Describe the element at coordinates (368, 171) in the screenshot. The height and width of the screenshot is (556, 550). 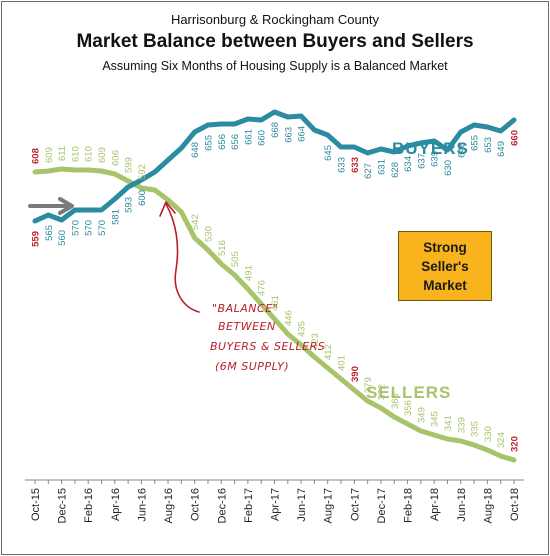
I see `buyers-data-label: 627` at that location.